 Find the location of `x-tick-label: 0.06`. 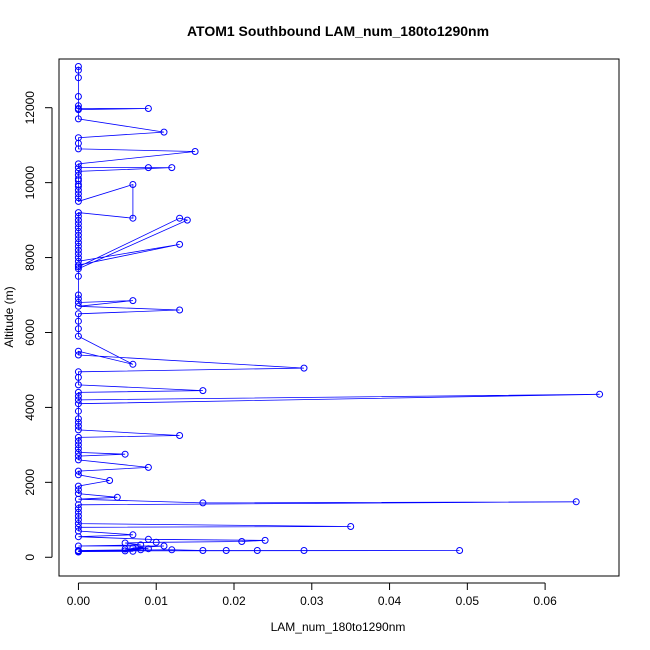

x-tick-label: 0.06 is located at coordinates (545, 601).